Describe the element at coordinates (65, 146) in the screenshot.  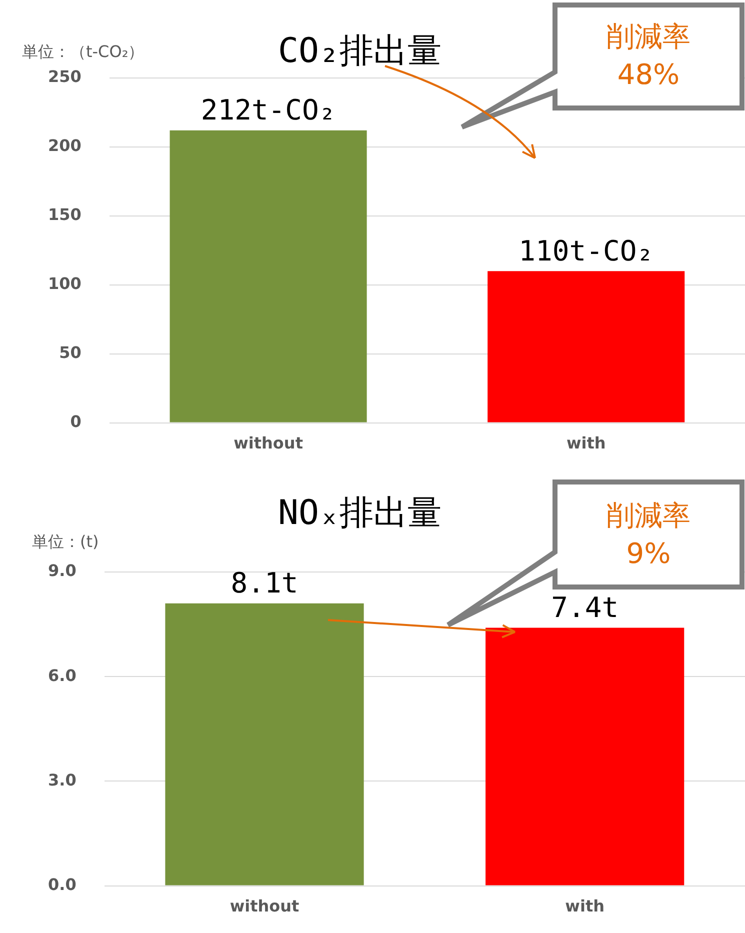
I see `y-tick-label: 200` at that location.